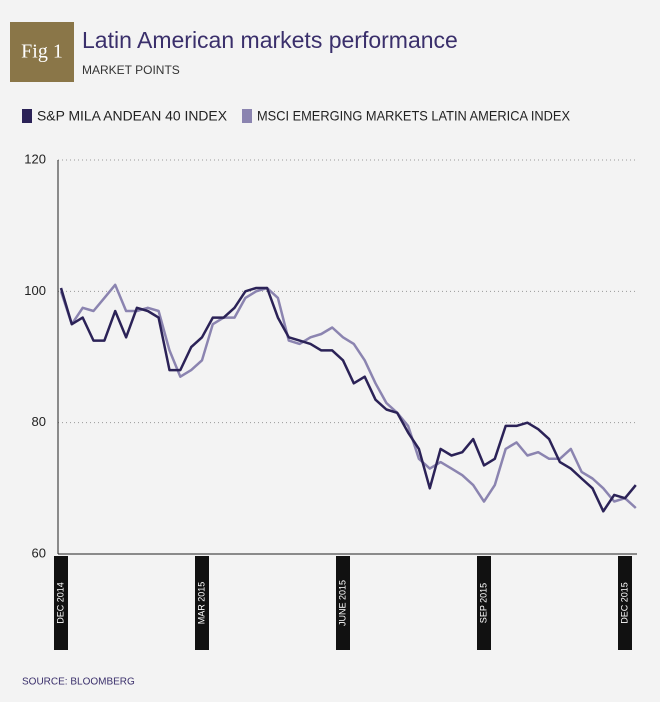 The image size is (660, 702). I want to click on y-tick-label: 120, so click(35, 158).